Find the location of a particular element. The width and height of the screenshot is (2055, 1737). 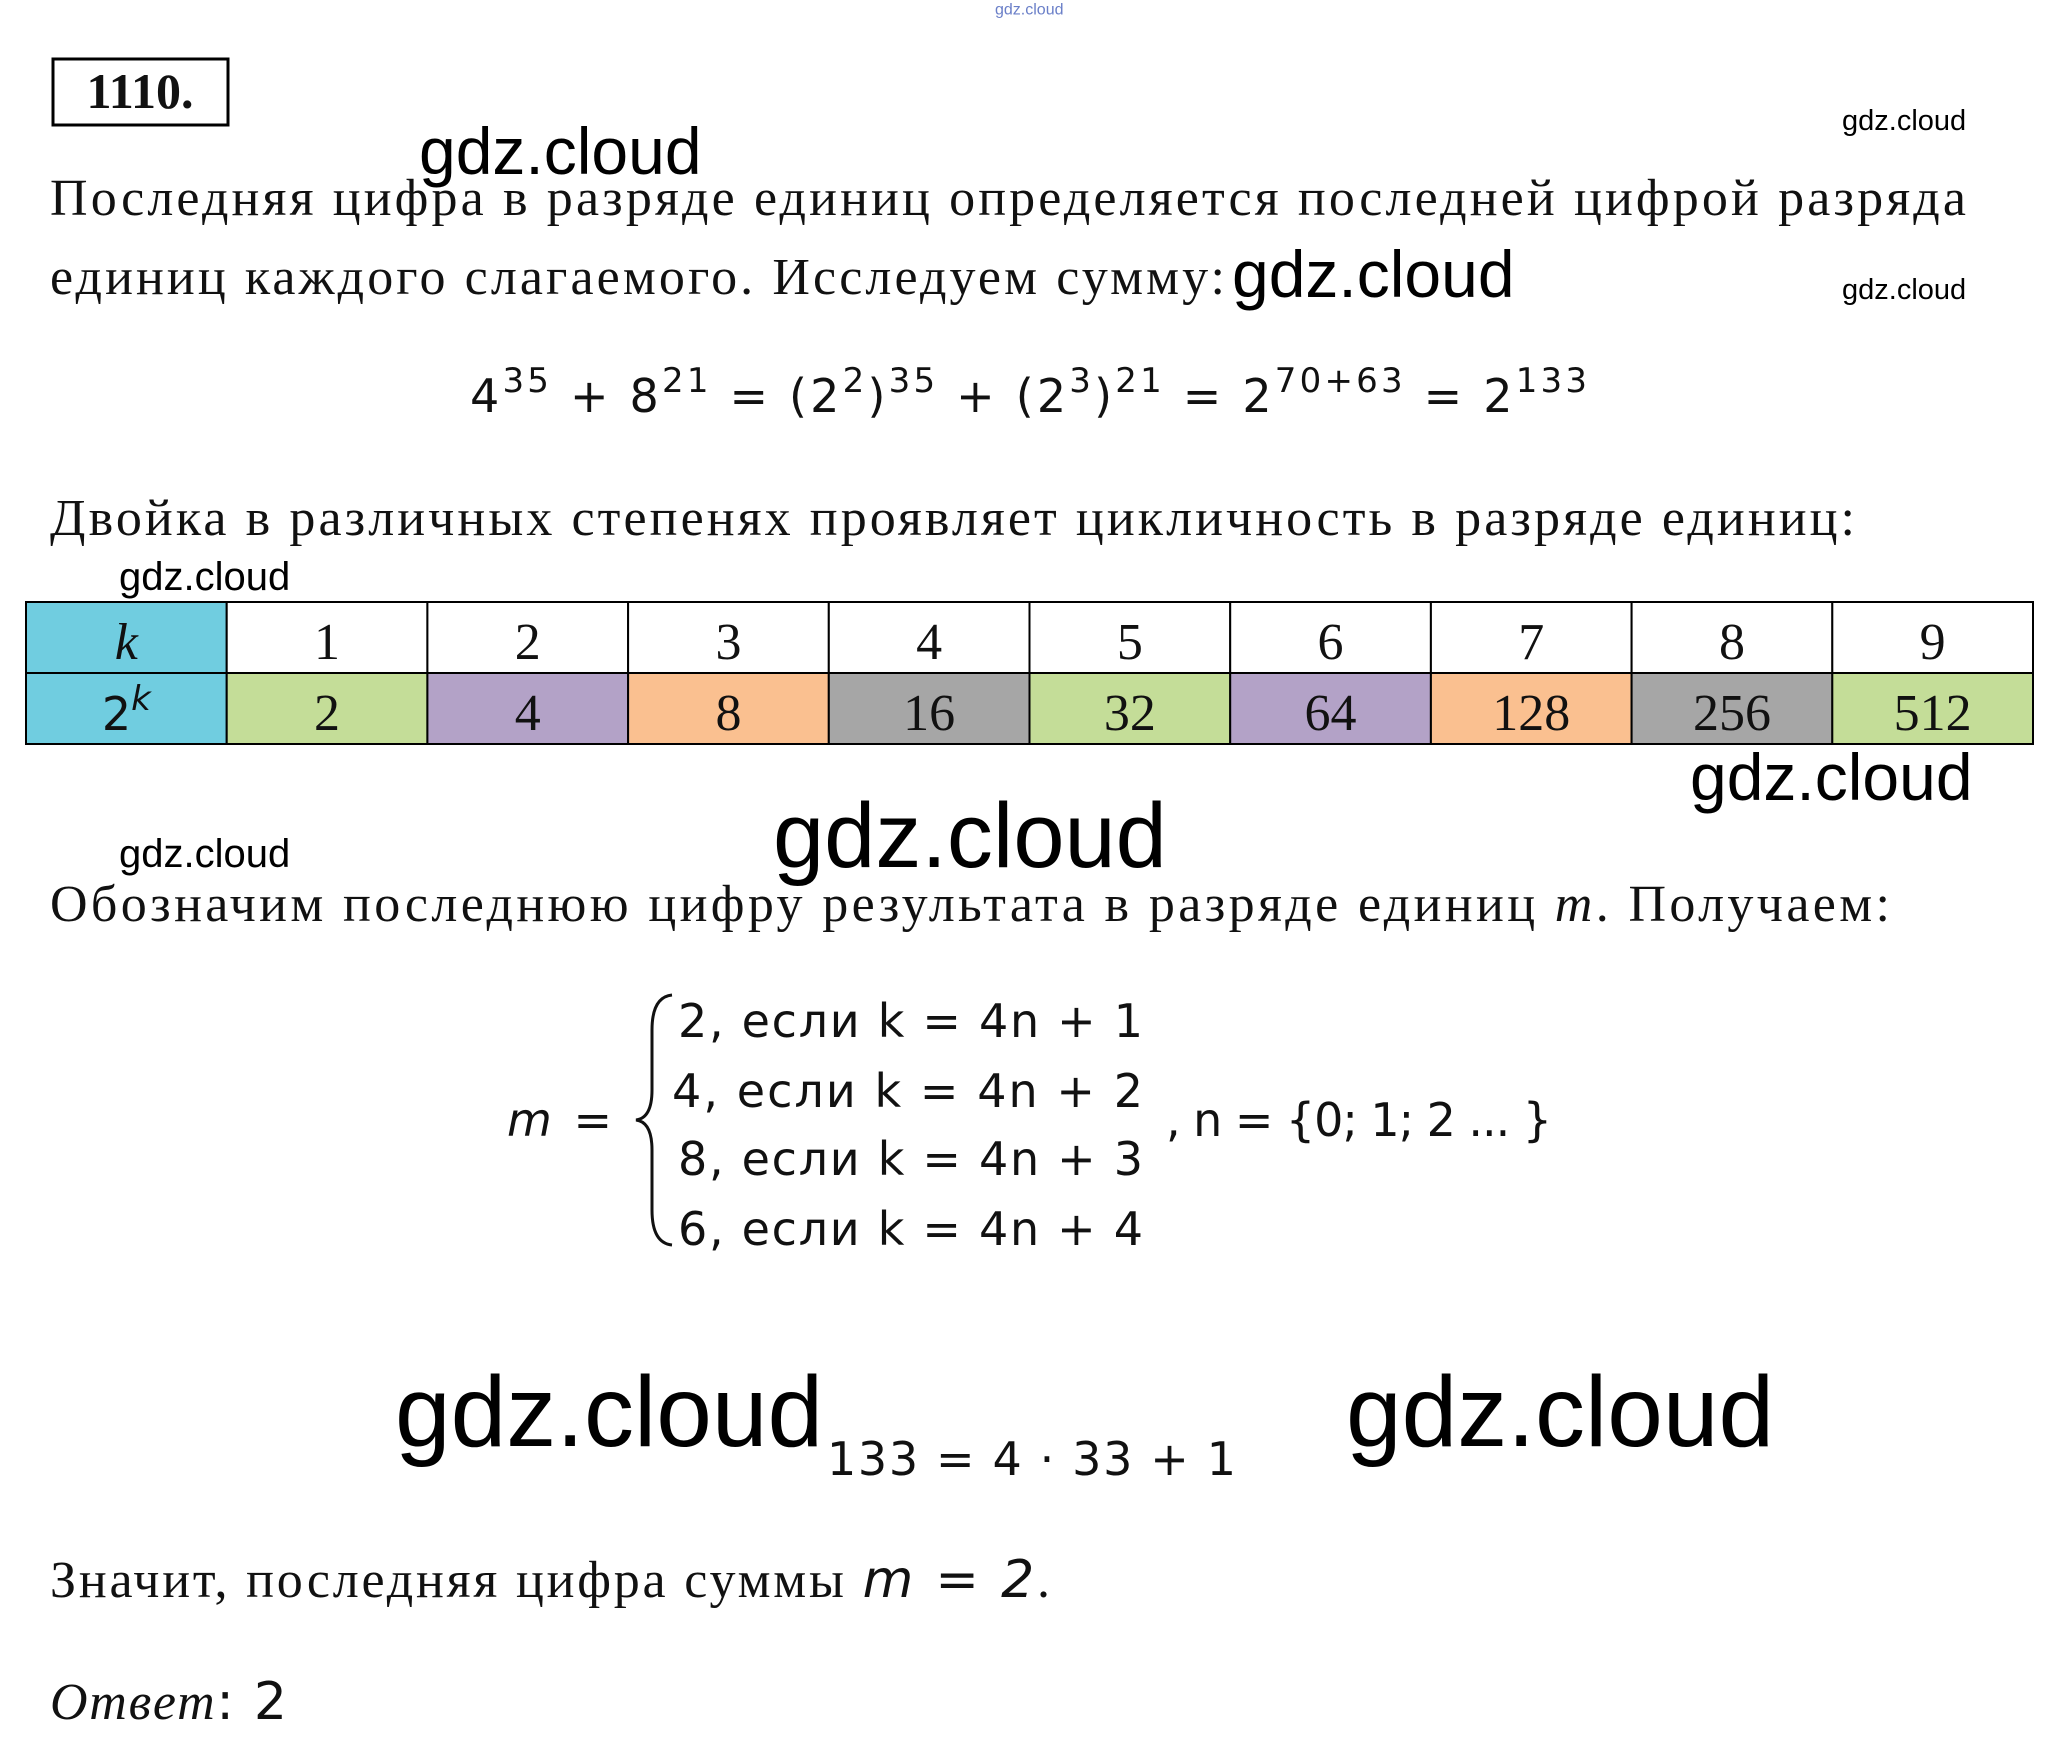

power-value: 16 is located at coordinates (929, 713).